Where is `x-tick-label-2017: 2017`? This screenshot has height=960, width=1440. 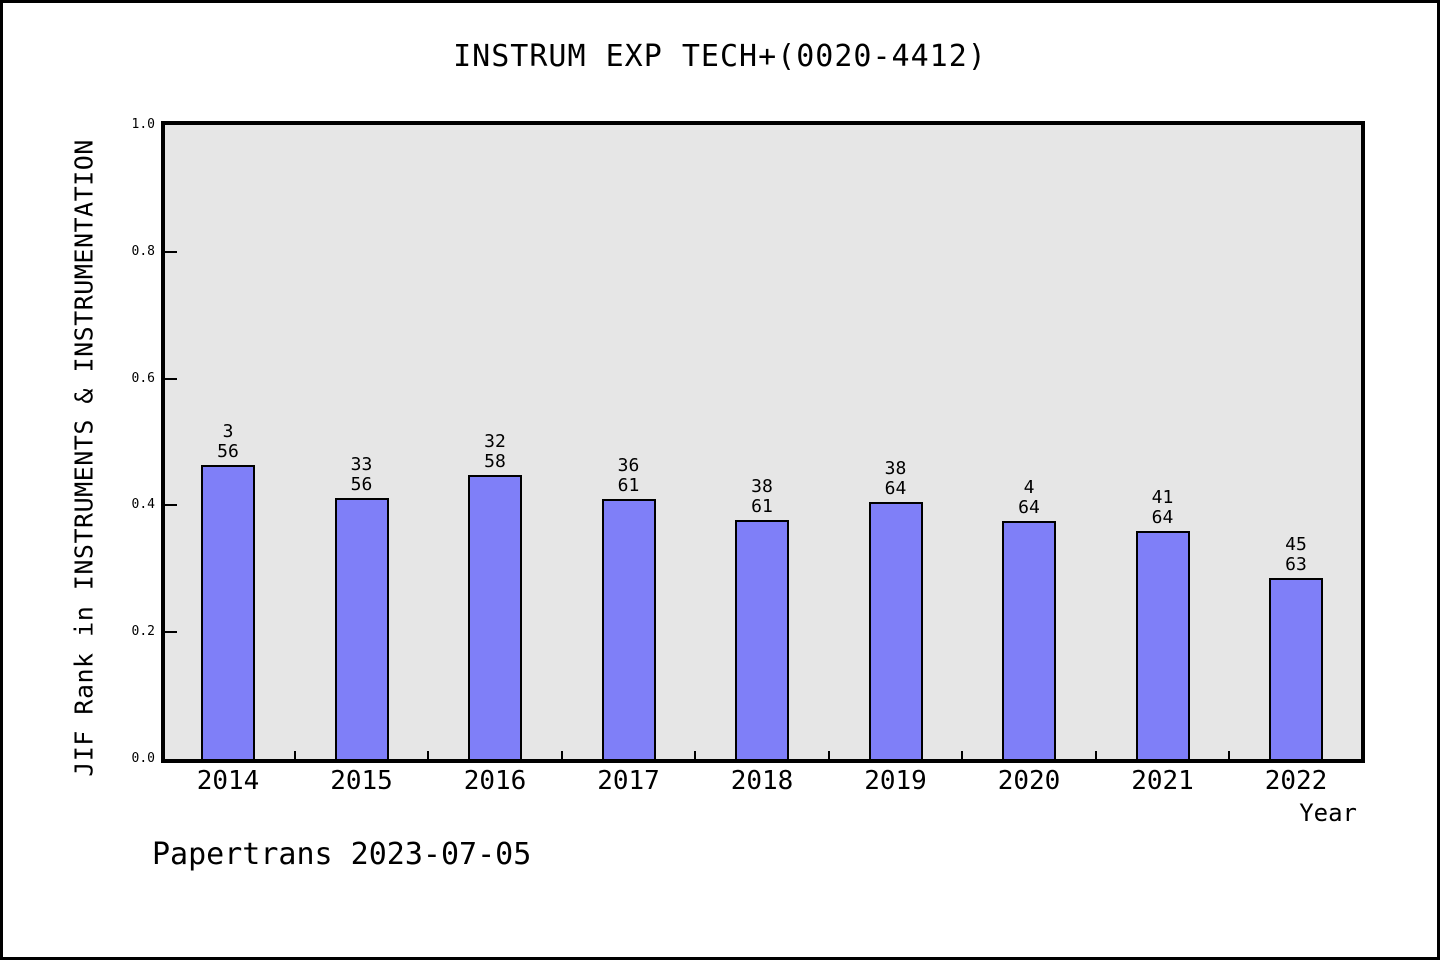 x-tick-label-2017: 2017 is located at coordinates (628, 781).